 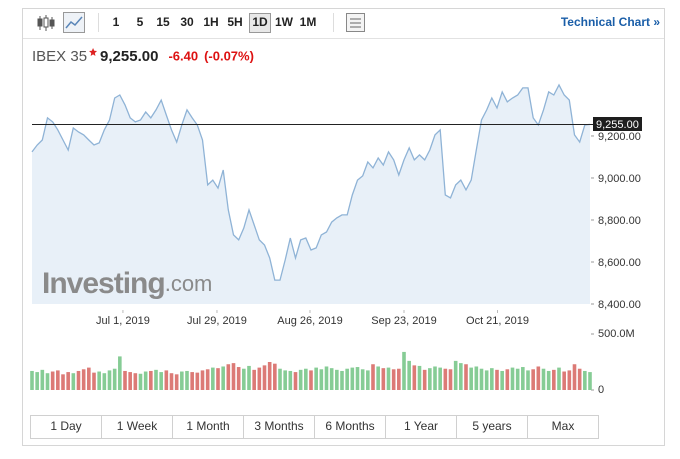 I want to click on last-price-box, so click(x=617, y=124).